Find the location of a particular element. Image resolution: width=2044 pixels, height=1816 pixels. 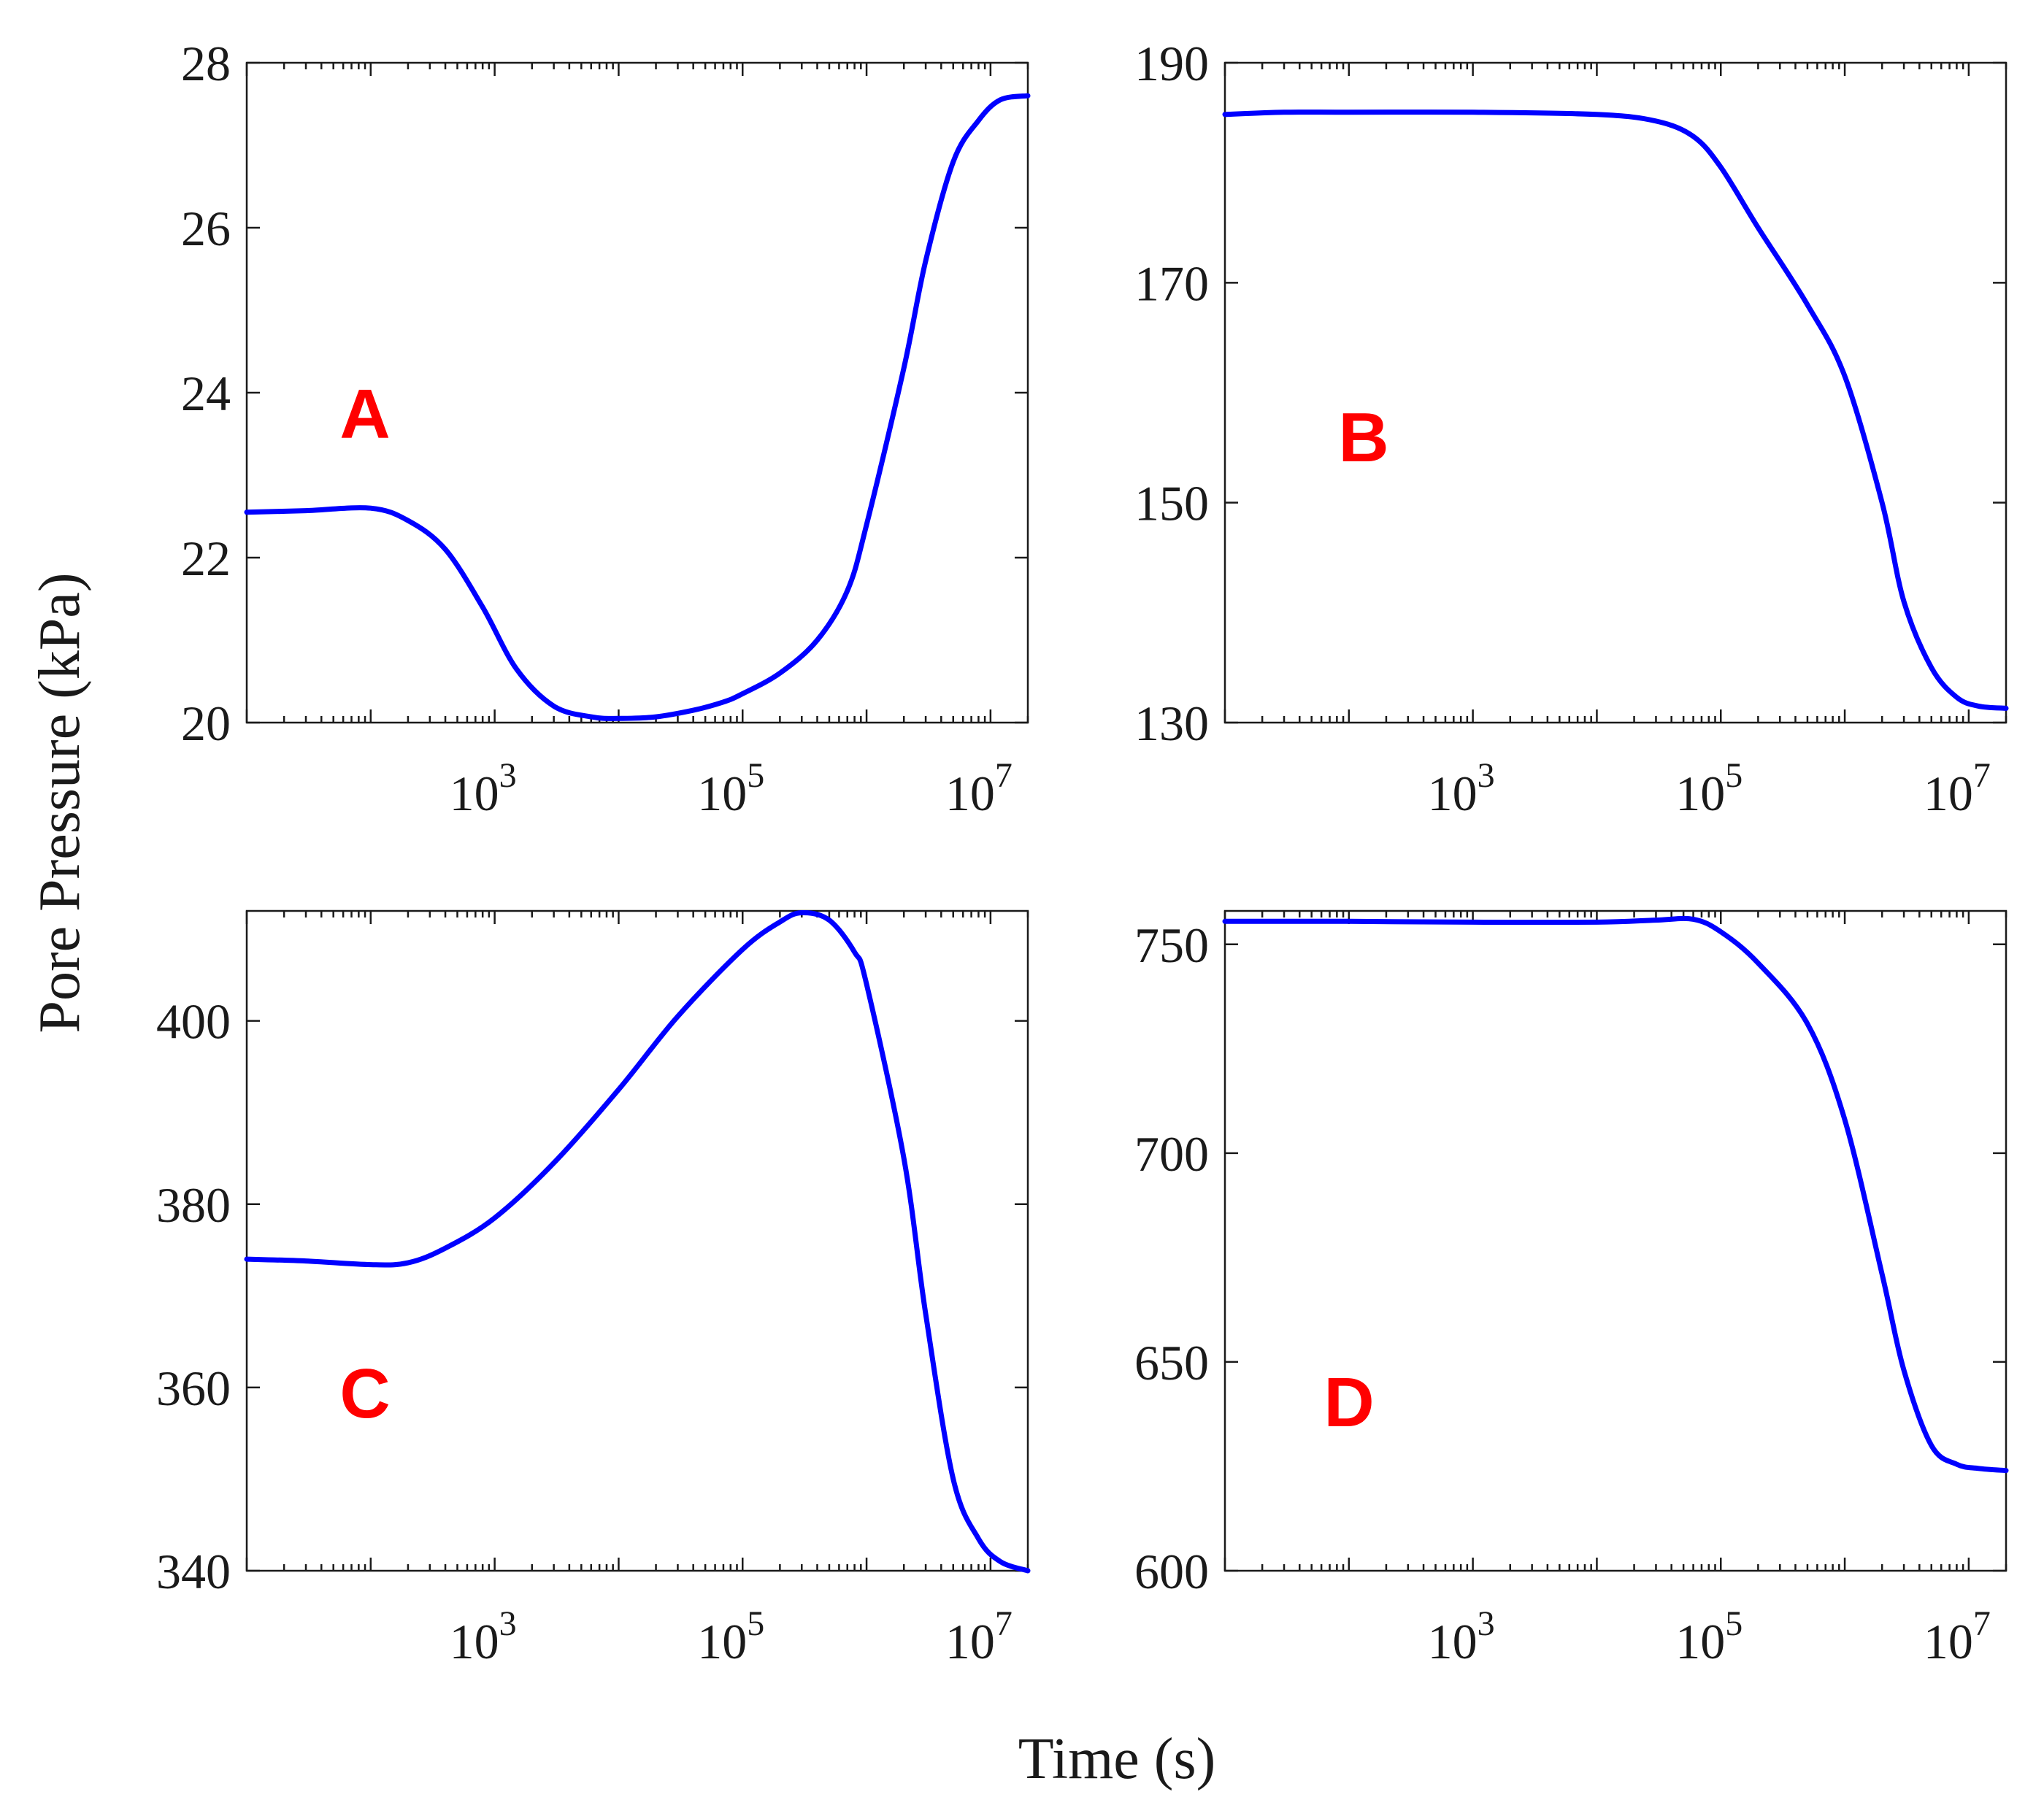

x-axis-title: Time (s) is located at coordinates (1116, 1759).